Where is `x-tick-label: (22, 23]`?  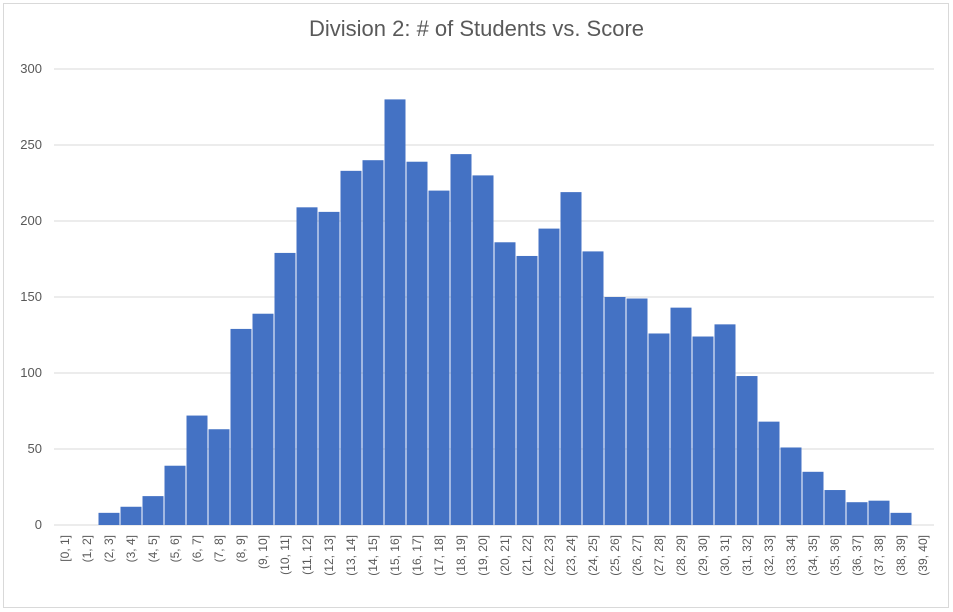 x-tick-label: (22, 23] is located at coordinates (549, 555).